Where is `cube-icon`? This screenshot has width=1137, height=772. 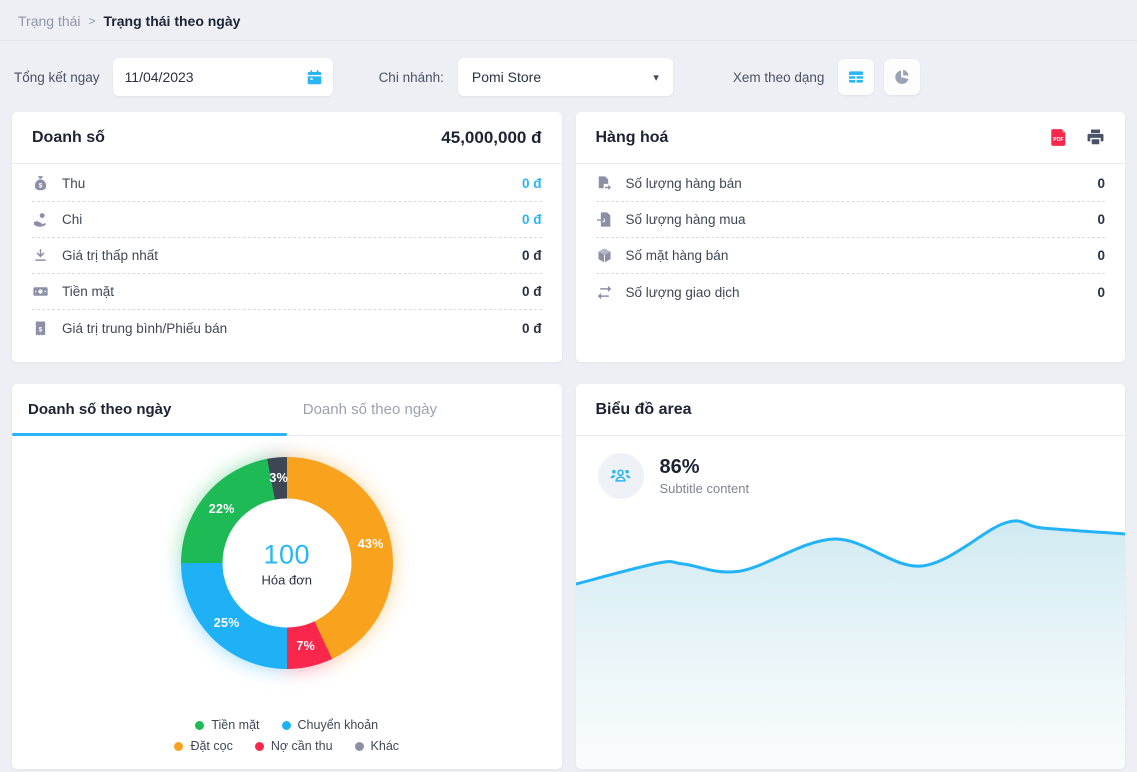
cube-icon is located at coordinates (604, 255).